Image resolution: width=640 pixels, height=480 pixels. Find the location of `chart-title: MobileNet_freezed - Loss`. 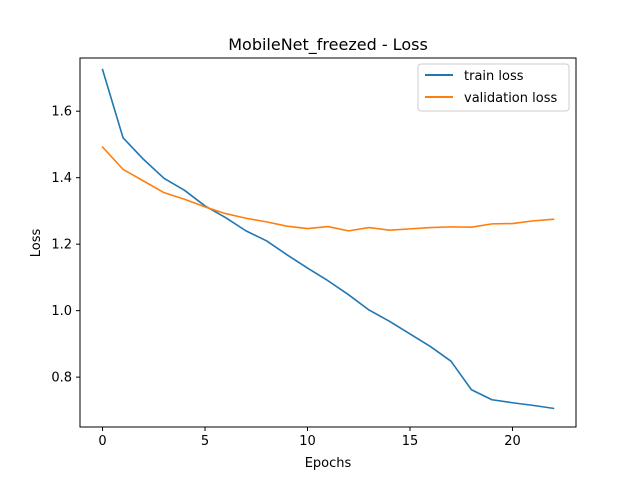

chart-title: MobileNet_freezed - Loss is located at coordinates (328, 45).